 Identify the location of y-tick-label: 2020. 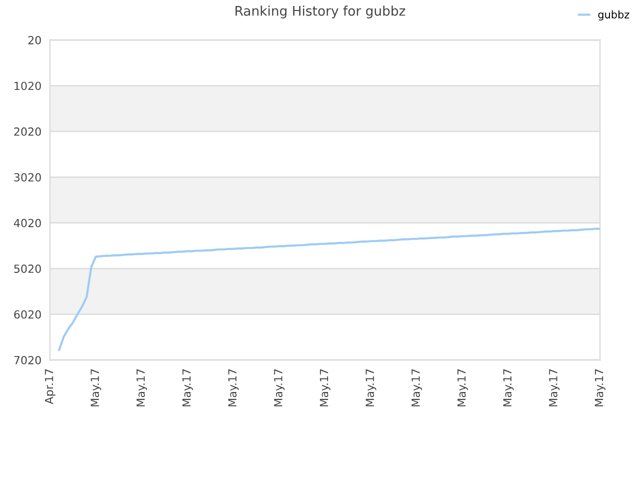
(27, 131).